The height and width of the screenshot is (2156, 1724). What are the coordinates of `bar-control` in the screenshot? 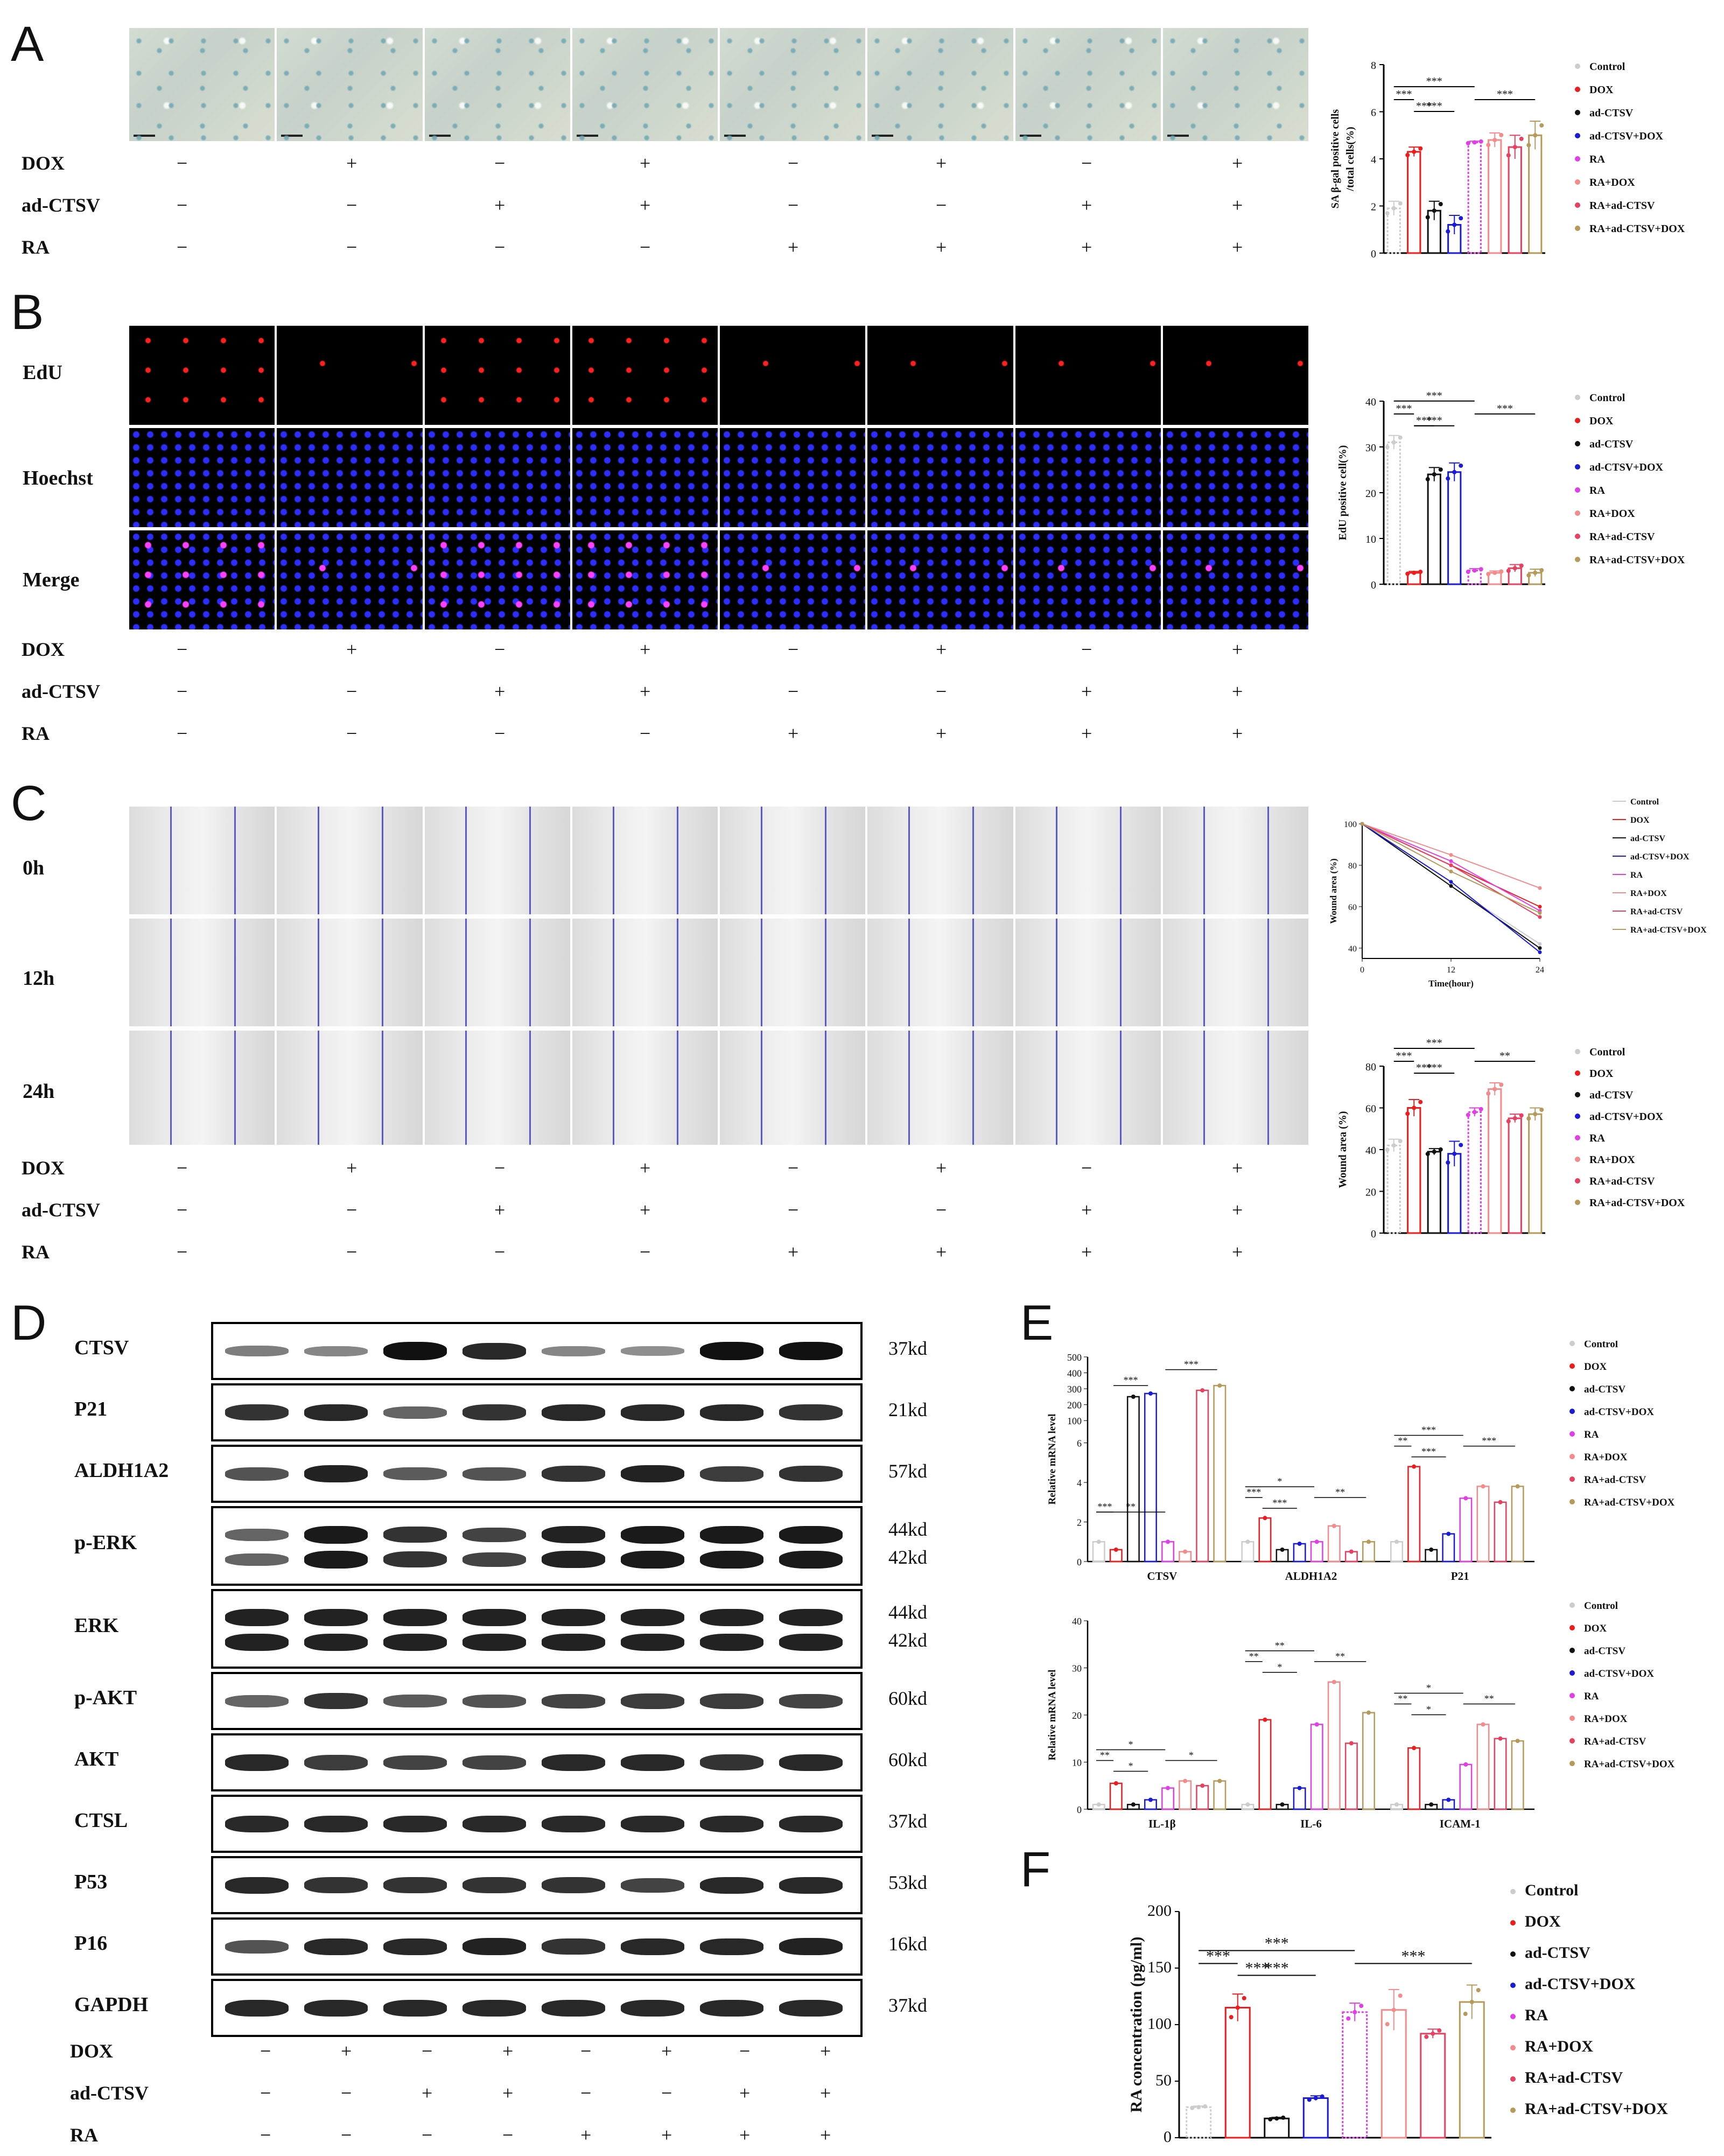 It's located at (1393, 1189).